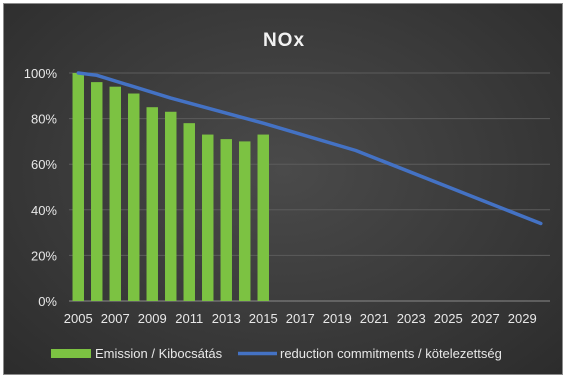 The image size is (568, 380). What do you see at coordinates (189, 318) in the screenshot?
I see `x-tick-label: 2011` at bounding box center [189, 318].